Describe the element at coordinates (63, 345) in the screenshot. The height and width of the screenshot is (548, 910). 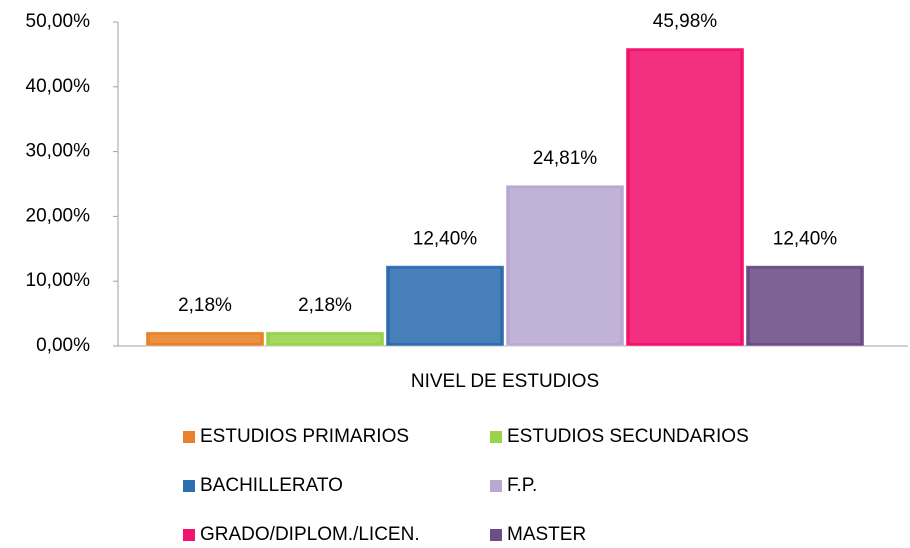
I see `y-tick-label: 0,00%` at that location.